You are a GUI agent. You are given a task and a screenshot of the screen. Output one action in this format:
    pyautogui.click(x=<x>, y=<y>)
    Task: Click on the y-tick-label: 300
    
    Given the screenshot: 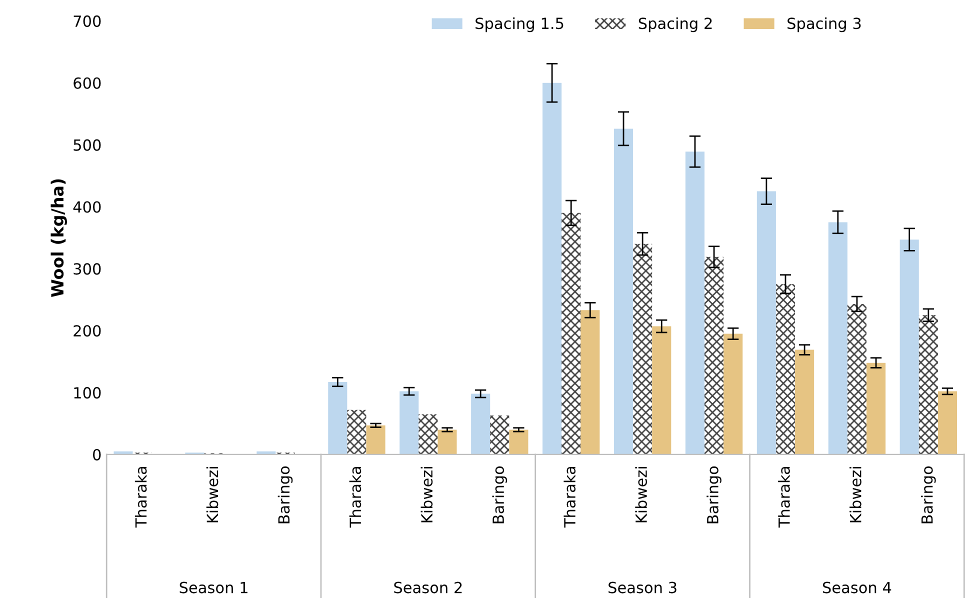 What is the action you would take?
    pyautogui.click(x=87, y=269)
    